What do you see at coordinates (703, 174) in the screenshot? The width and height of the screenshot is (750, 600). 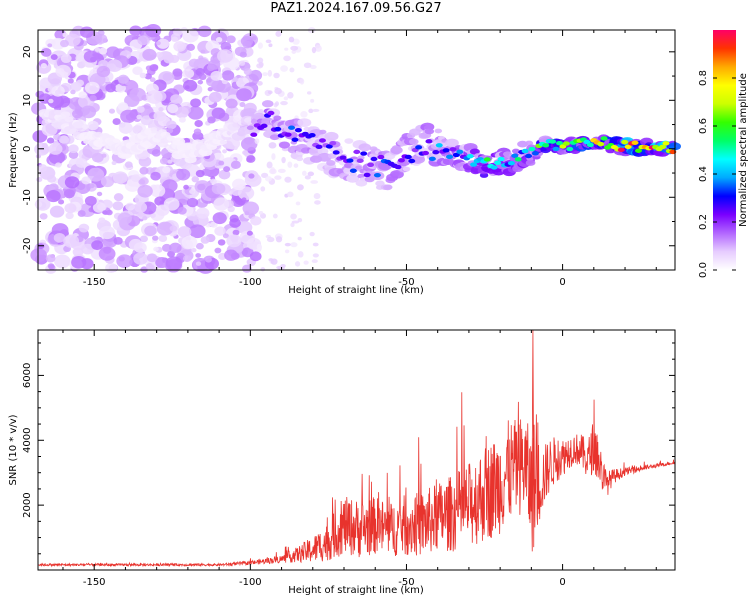 I see `colorbar-tick-label: 0.4` at bounding box center [703, 174].